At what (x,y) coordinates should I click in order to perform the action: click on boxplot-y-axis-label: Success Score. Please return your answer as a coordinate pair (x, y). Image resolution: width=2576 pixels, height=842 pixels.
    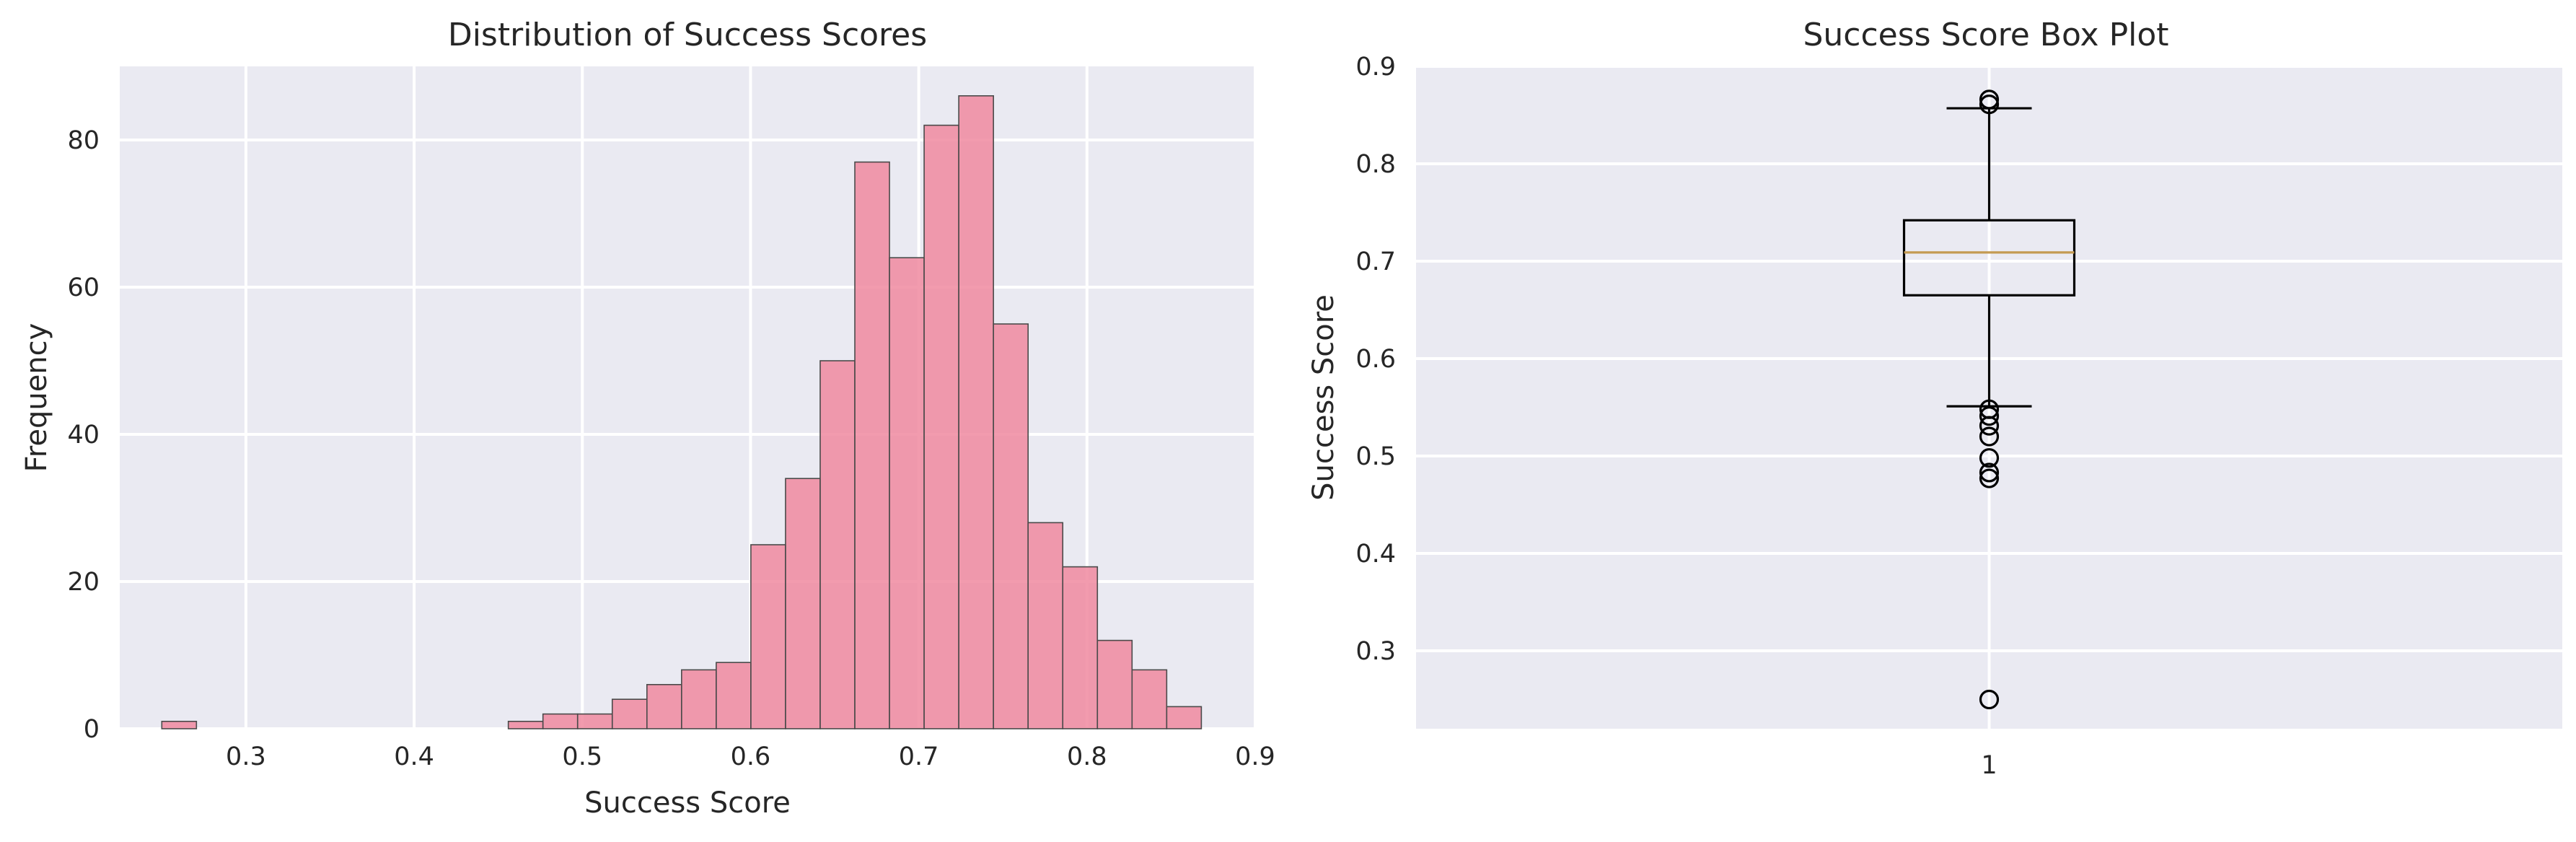
    Looking at the image, I should click on (1323, 397).